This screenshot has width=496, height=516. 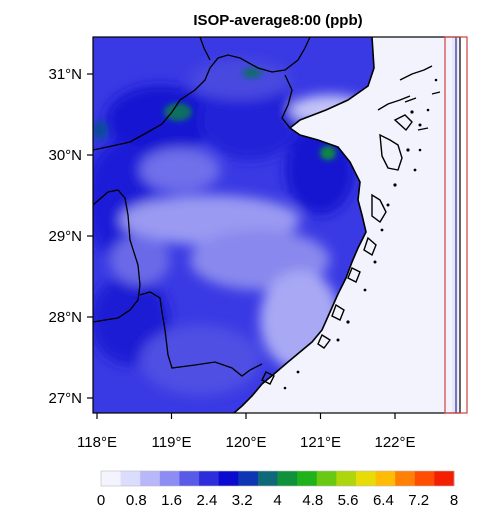 I want to click on latitude-axis: 31°N 30°N 29°N 28°N 27°N, so click(x=70, y=236).